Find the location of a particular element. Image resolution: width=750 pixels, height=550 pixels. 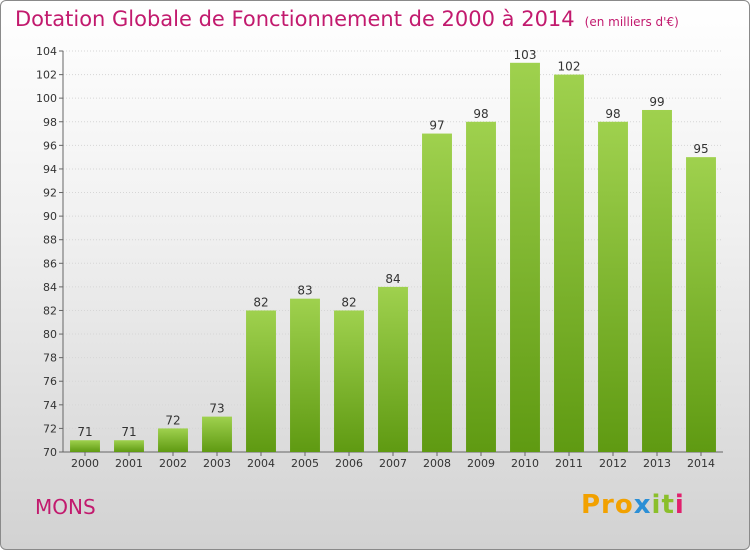

y-tick-label: 88 is located at coordinates (50, 240).